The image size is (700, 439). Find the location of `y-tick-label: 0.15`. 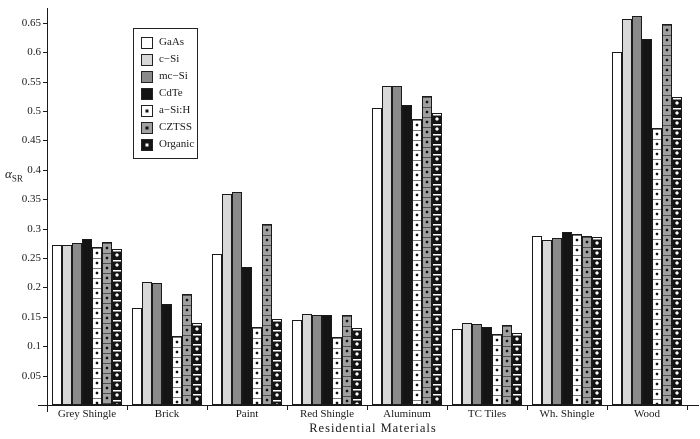

y-tick-label: 0.15 is located at coordinates (31, 316).